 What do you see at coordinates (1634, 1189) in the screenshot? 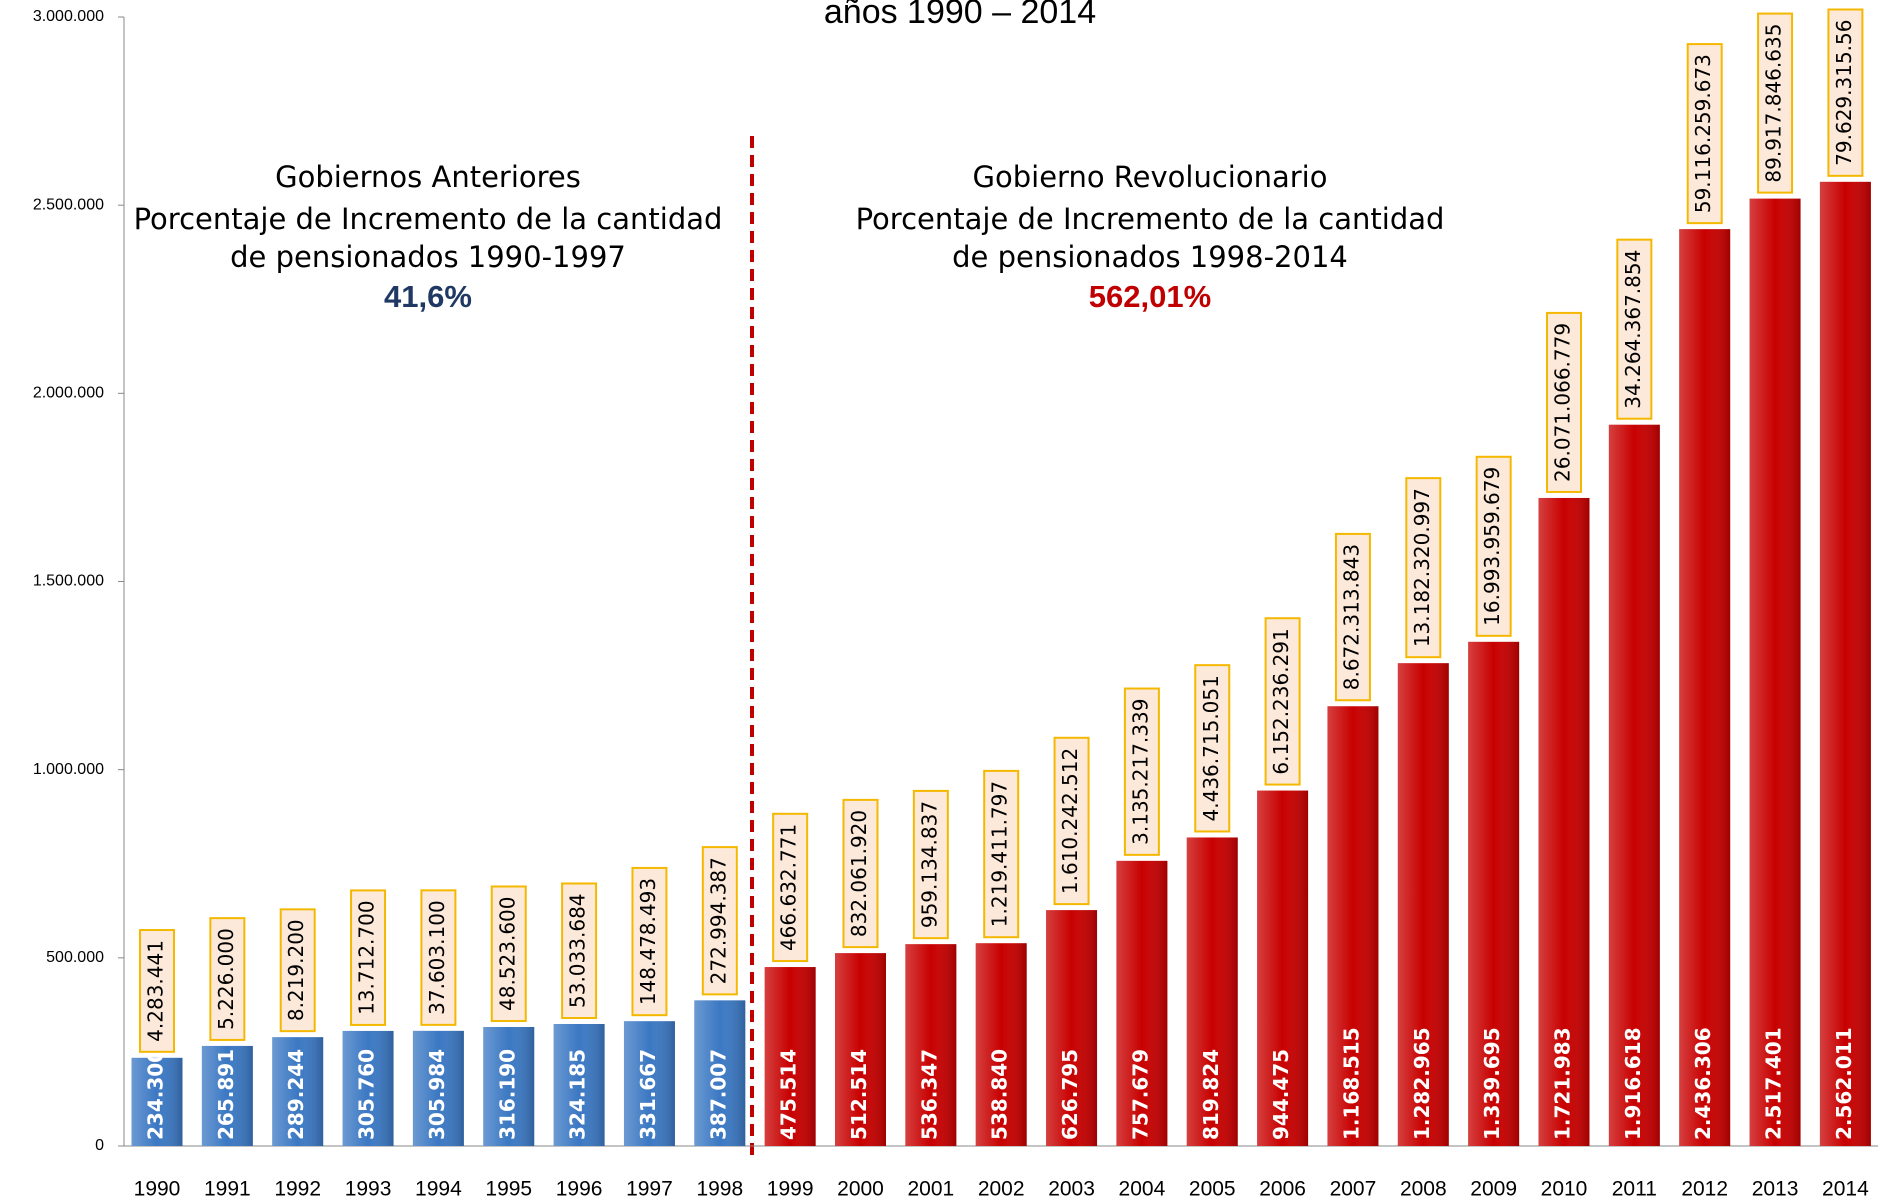
I see `x-tick-label: 2011` at bounding box center [1634, 1189].